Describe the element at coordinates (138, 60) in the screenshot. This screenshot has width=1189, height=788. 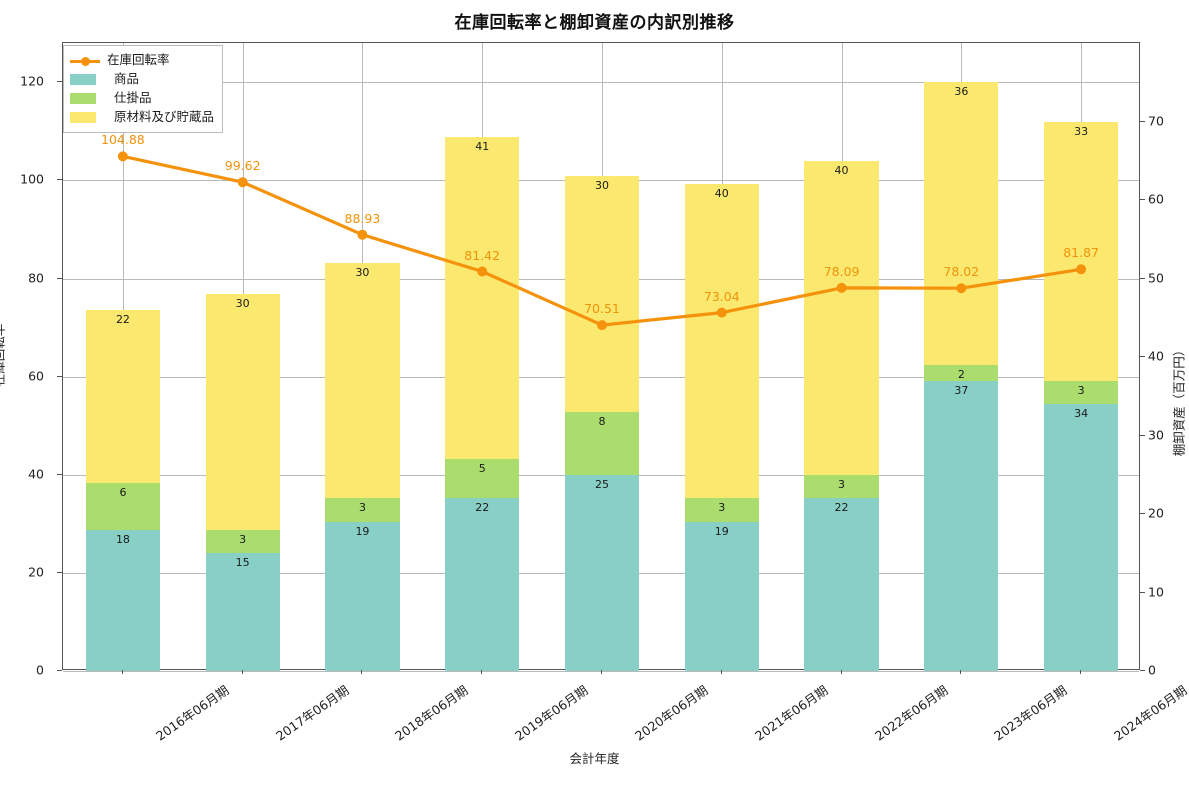
I see `legend-item-label: 在庫回転率` at that location.